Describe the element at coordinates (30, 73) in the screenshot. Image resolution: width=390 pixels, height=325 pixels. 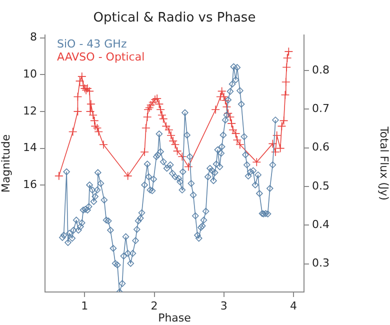
I see `y-tick-label: 10` at that location.